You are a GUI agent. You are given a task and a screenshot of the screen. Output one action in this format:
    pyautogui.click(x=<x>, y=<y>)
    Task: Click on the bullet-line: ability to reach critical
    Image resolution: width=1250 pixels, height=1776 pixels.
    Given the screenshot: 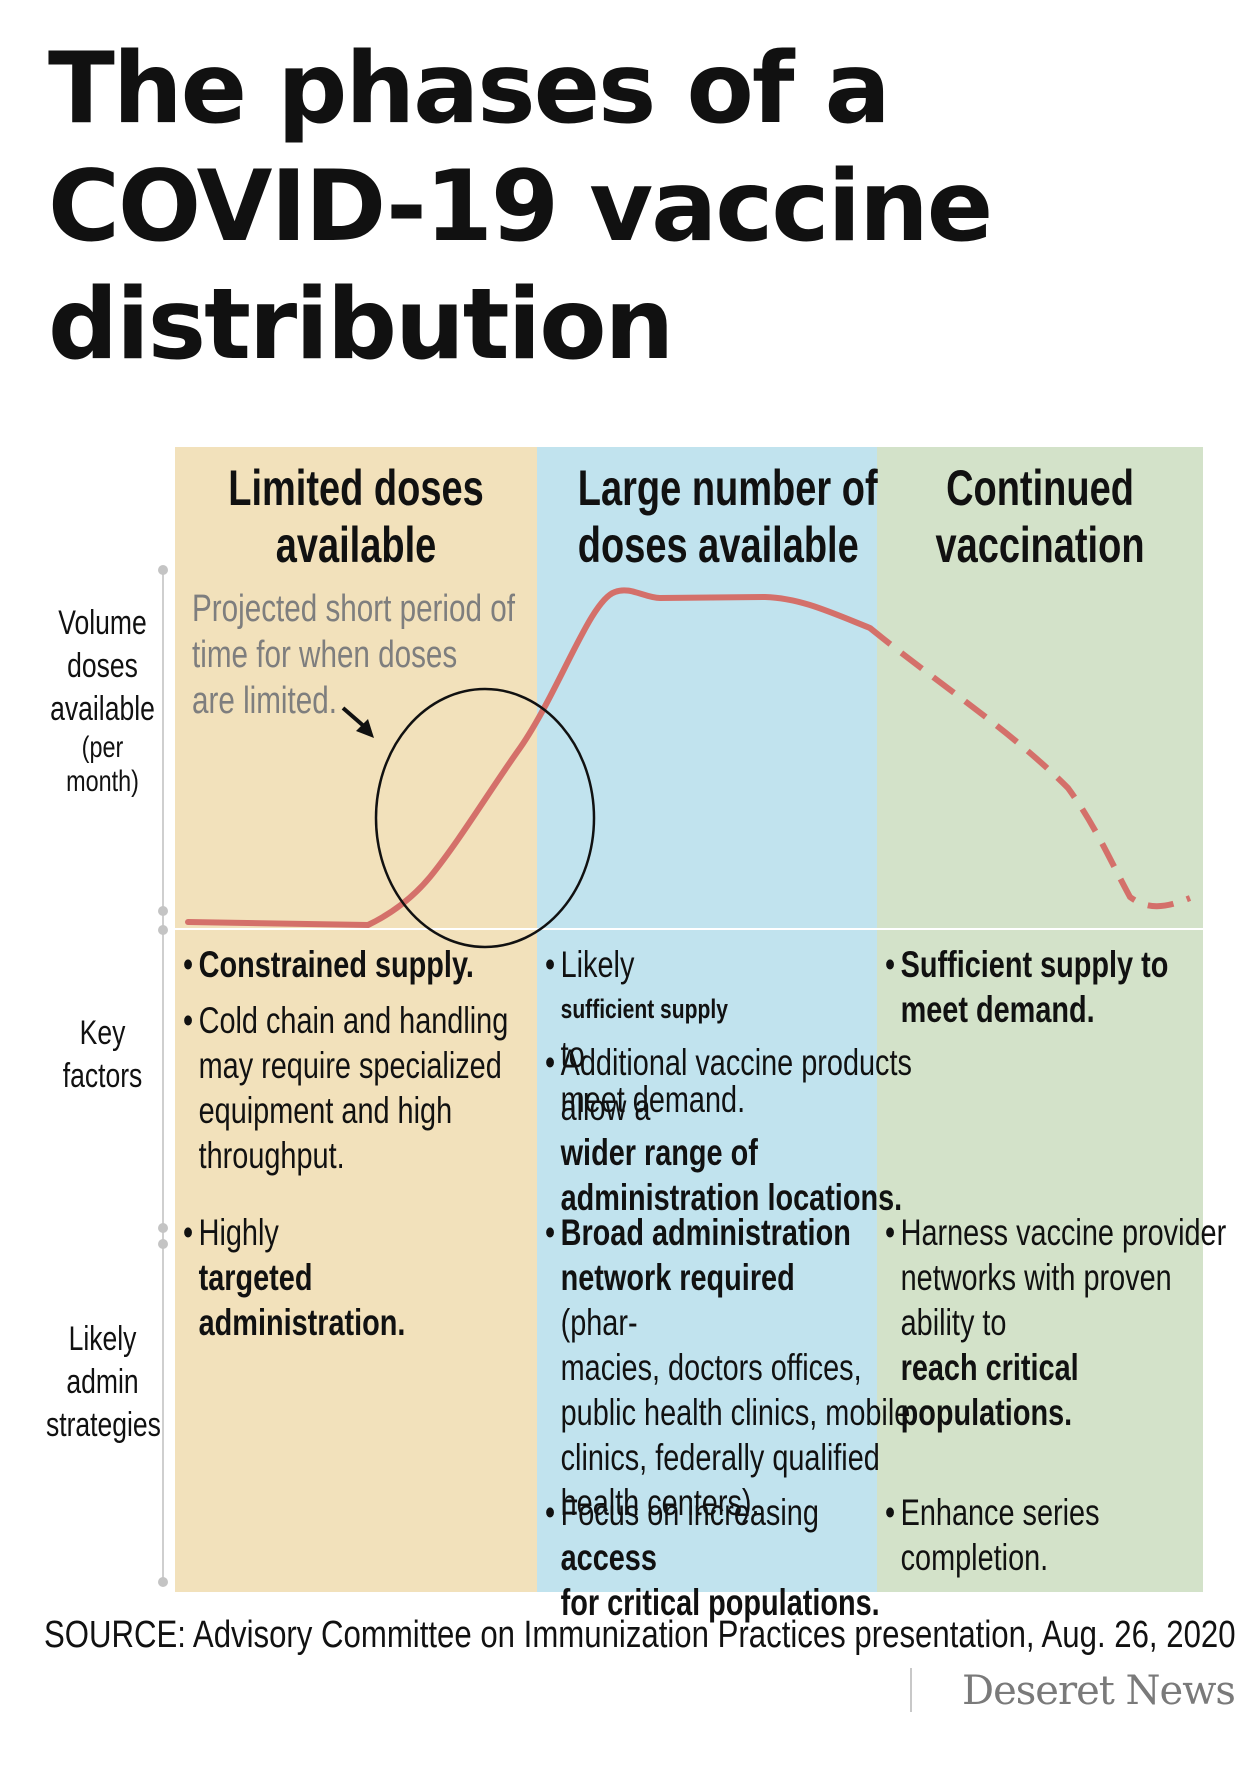 What is the action you would take?
    pyautogui.click(x=1064, y=1345)
    